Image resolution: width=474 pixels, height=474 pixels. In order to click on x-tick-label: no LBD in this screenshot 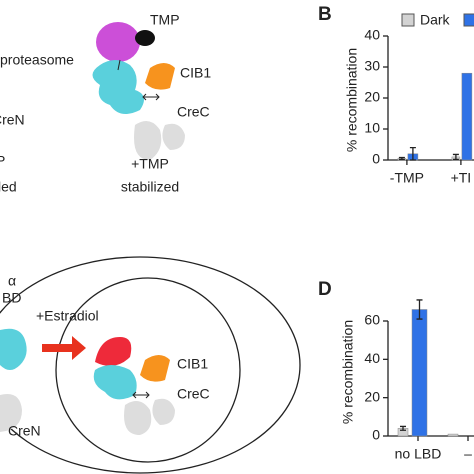, I will do `click(418, 454)`.